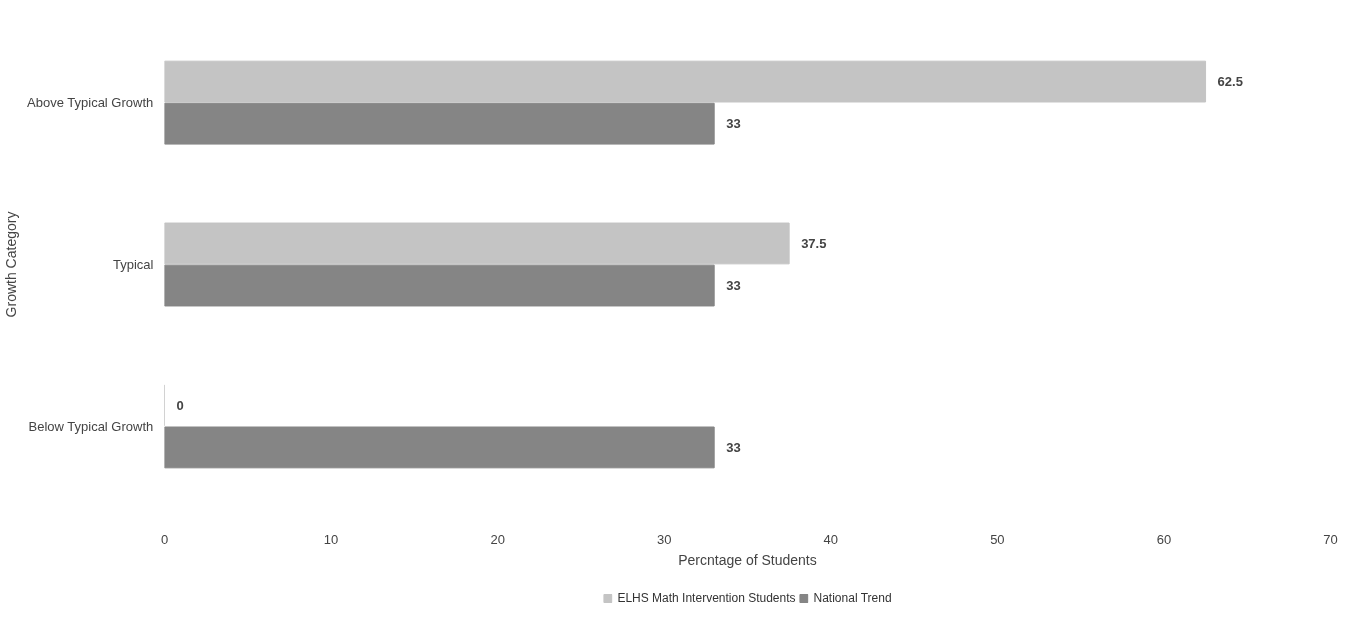 This screenshot has height=634, width=1370. Describe the element at coordinates (706, 597) in the screenshot. I see `legend-label: ELHS Math Intervention Students` at that location.